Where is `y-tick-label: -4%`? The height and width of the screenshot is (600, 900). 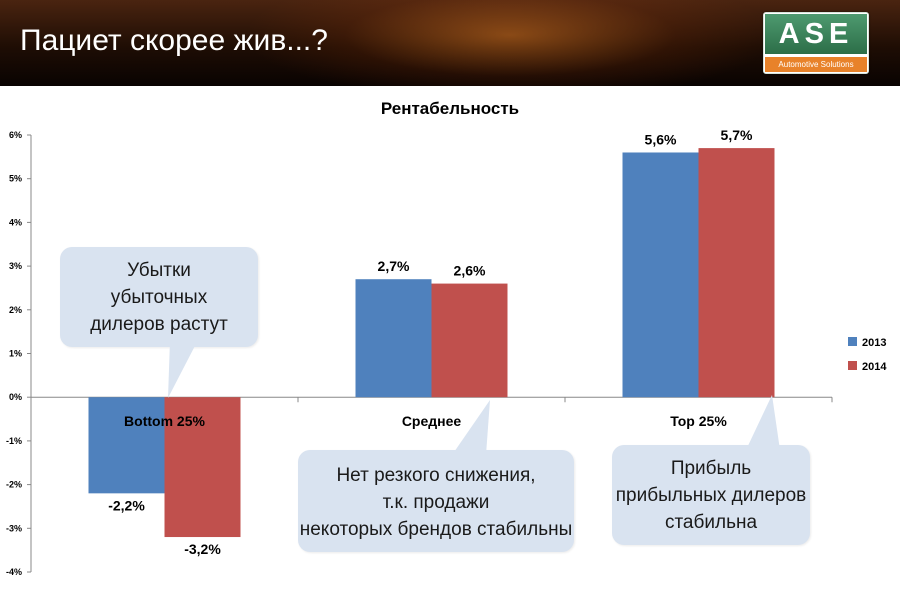
y-tick-label: -4% is located at coordinates (14, 572).